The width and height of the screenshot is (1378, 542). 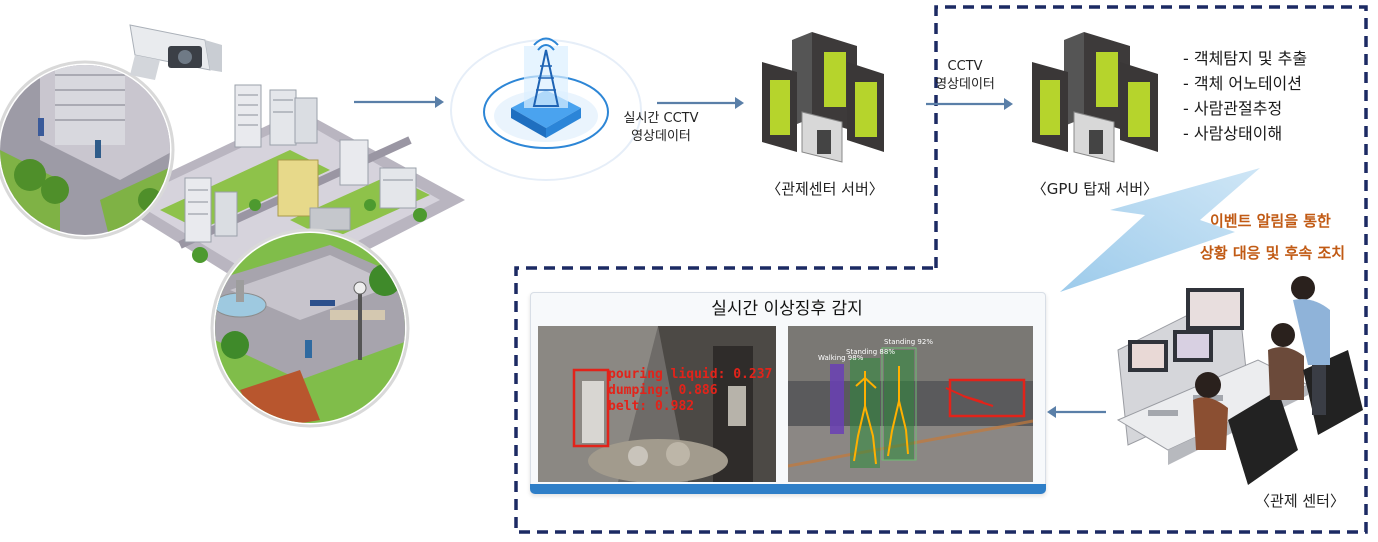 I want to click on arrow-city-to-tower, so click(x=399, y=102).